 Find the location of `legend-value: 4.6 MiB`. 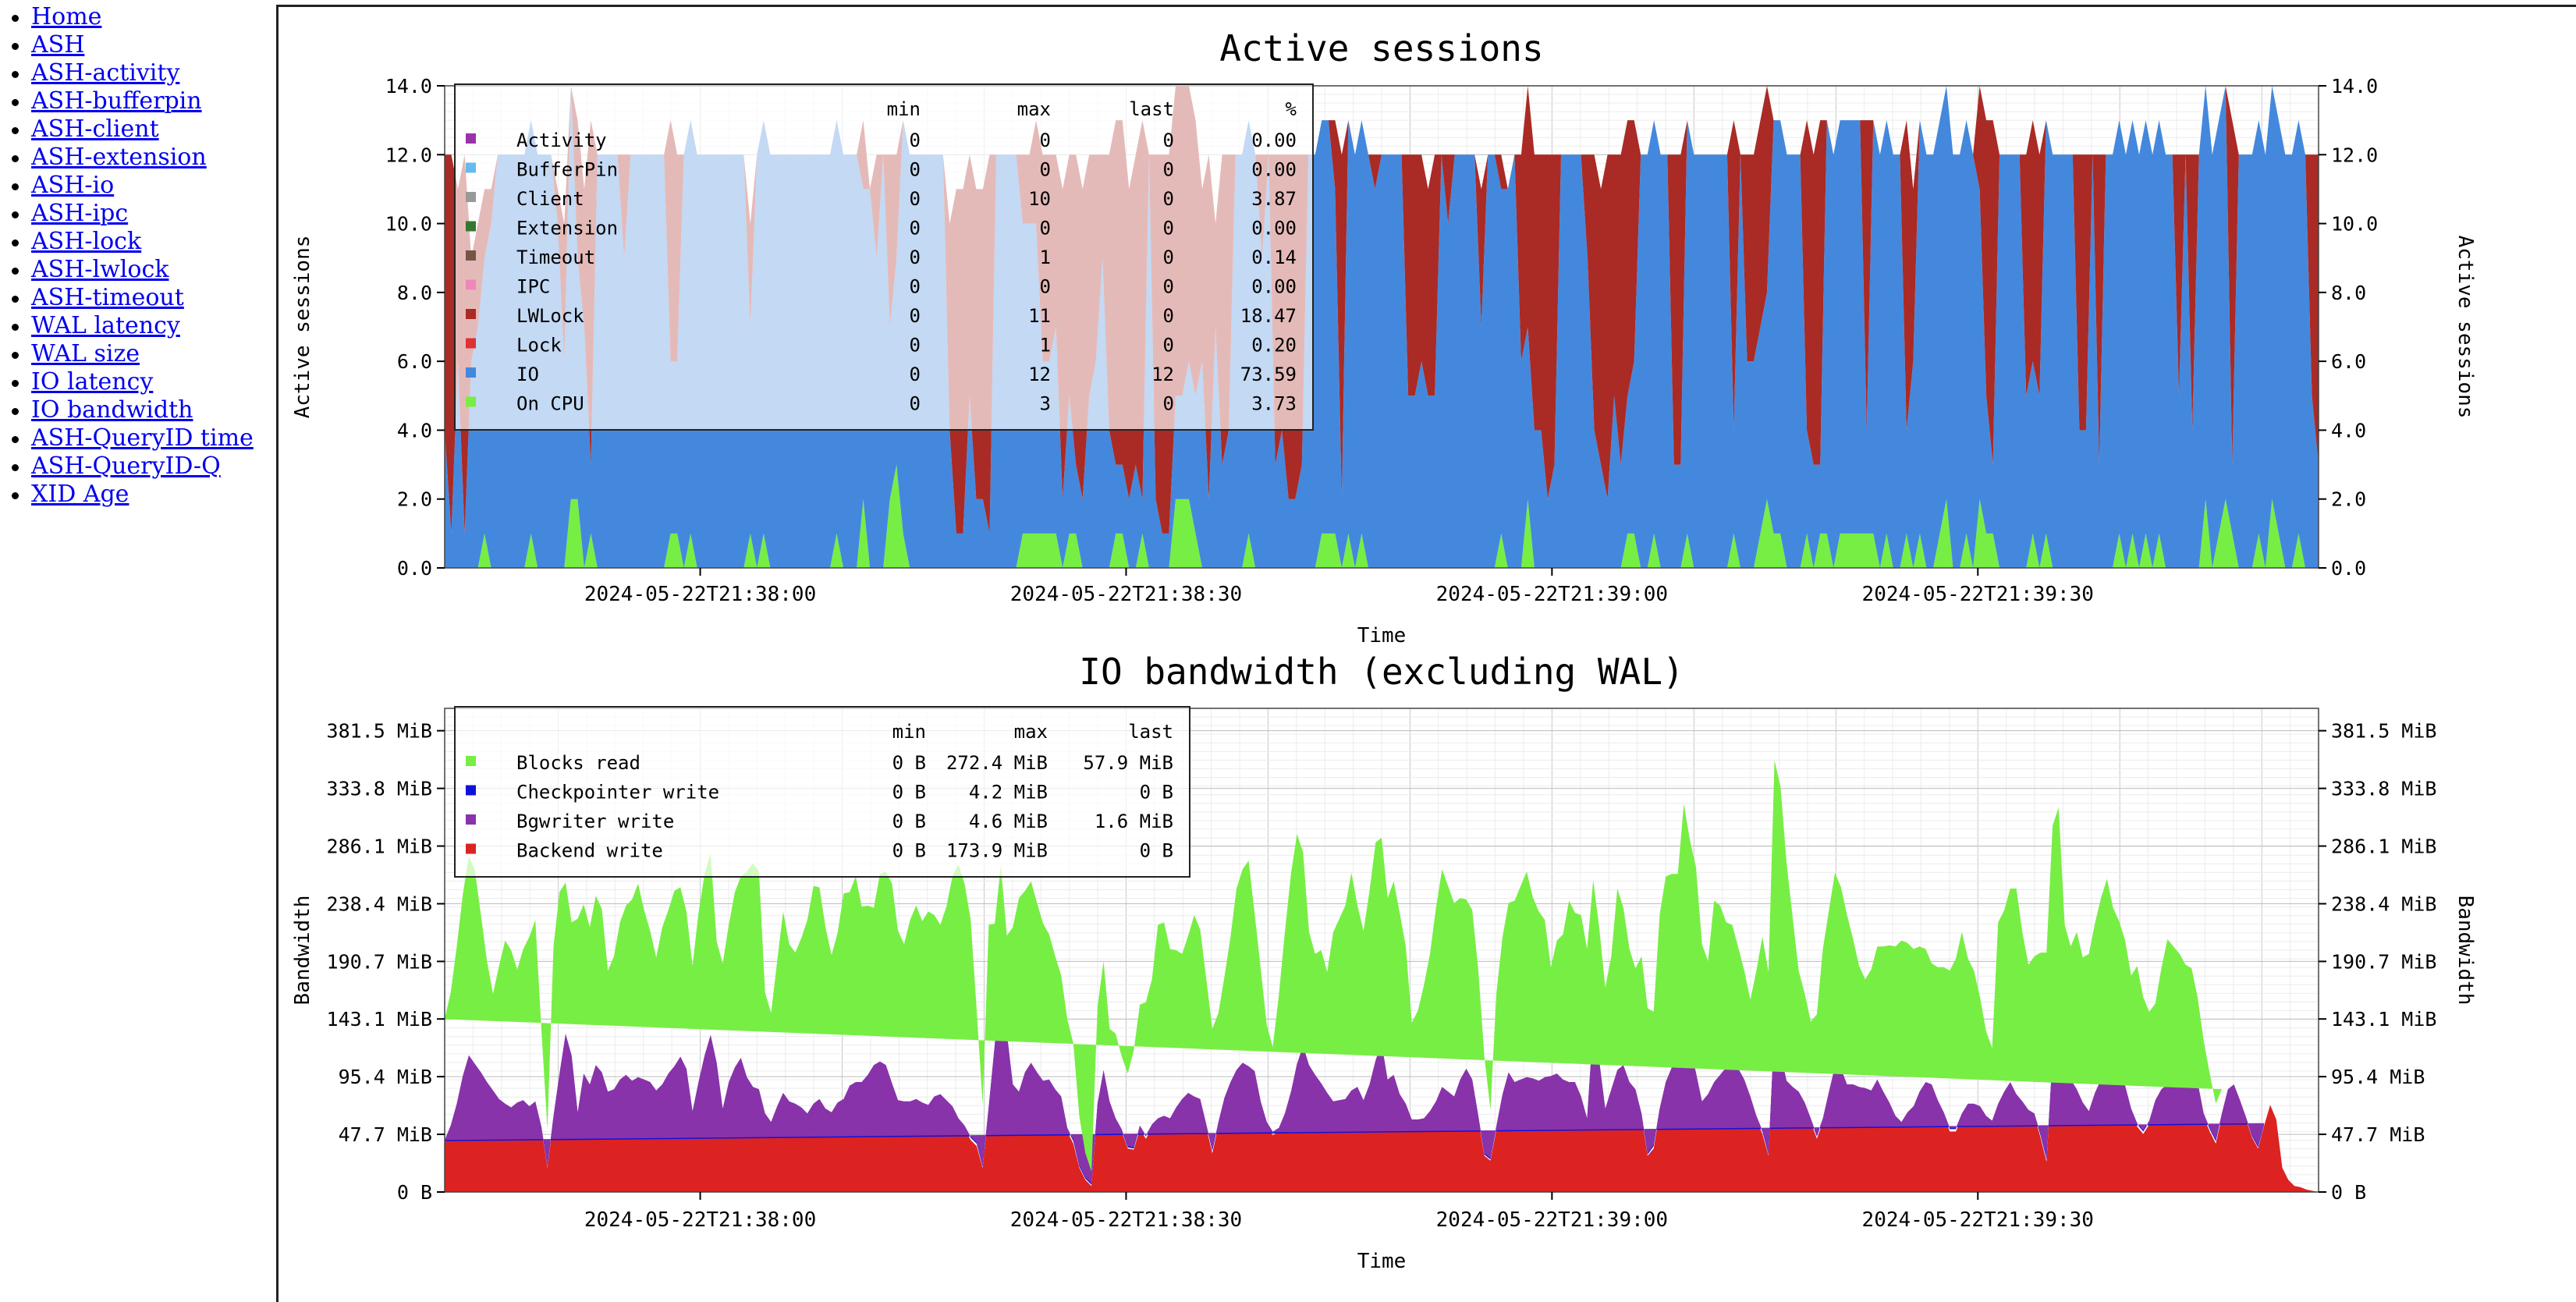

legend-value: 4.6 MiB is located at coordinates (1008, 821).